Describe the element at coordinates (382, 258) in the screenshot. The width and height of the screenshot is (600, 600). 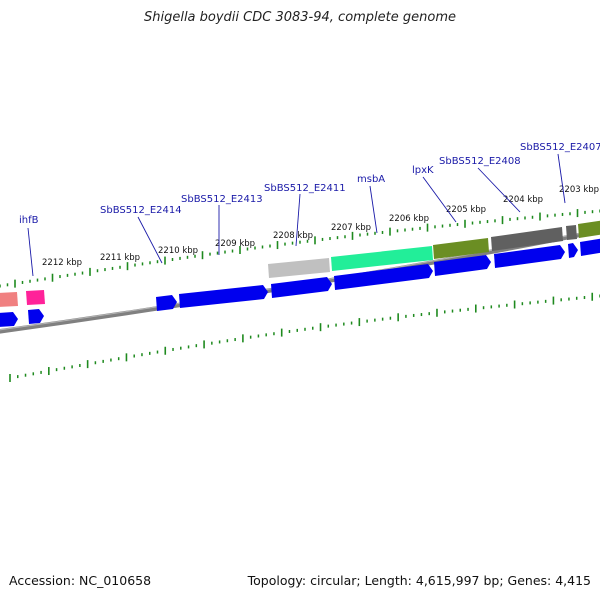
I see `feature-block-aqua` at that location.